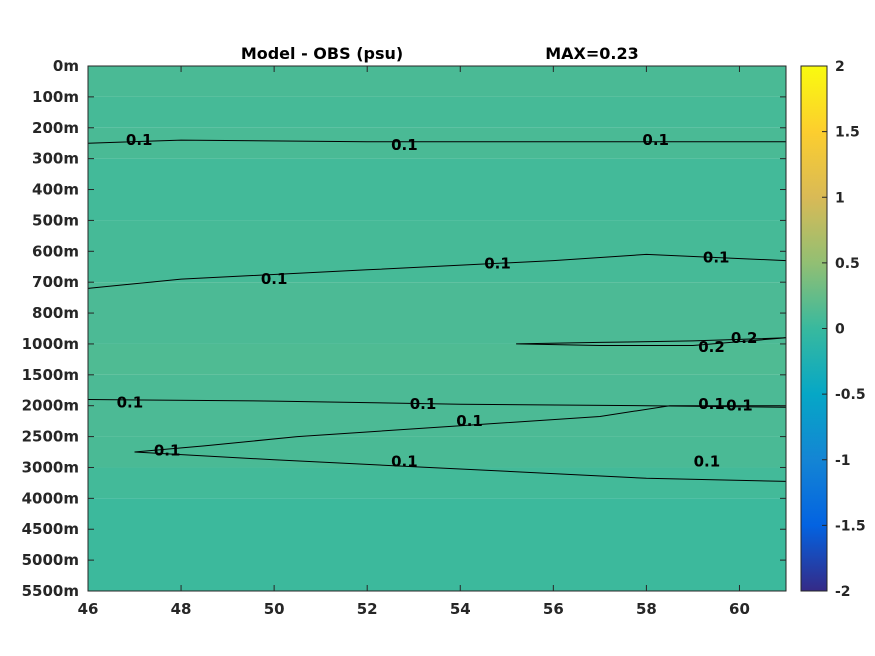 Image resolution: width=875 pixels, height=656 pixels. I want to click on x-tick-label: 52, so click(367, 609).